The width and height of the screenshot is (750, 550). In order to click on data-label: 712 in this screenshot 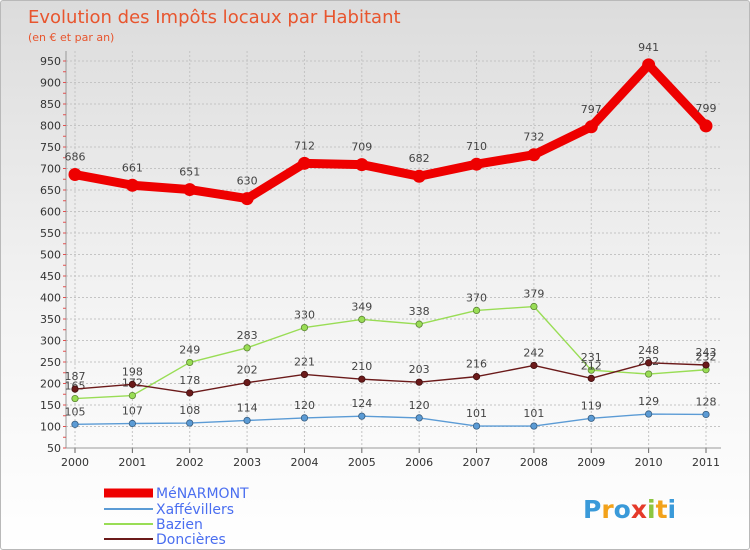, I will do `click(304, 145)`.